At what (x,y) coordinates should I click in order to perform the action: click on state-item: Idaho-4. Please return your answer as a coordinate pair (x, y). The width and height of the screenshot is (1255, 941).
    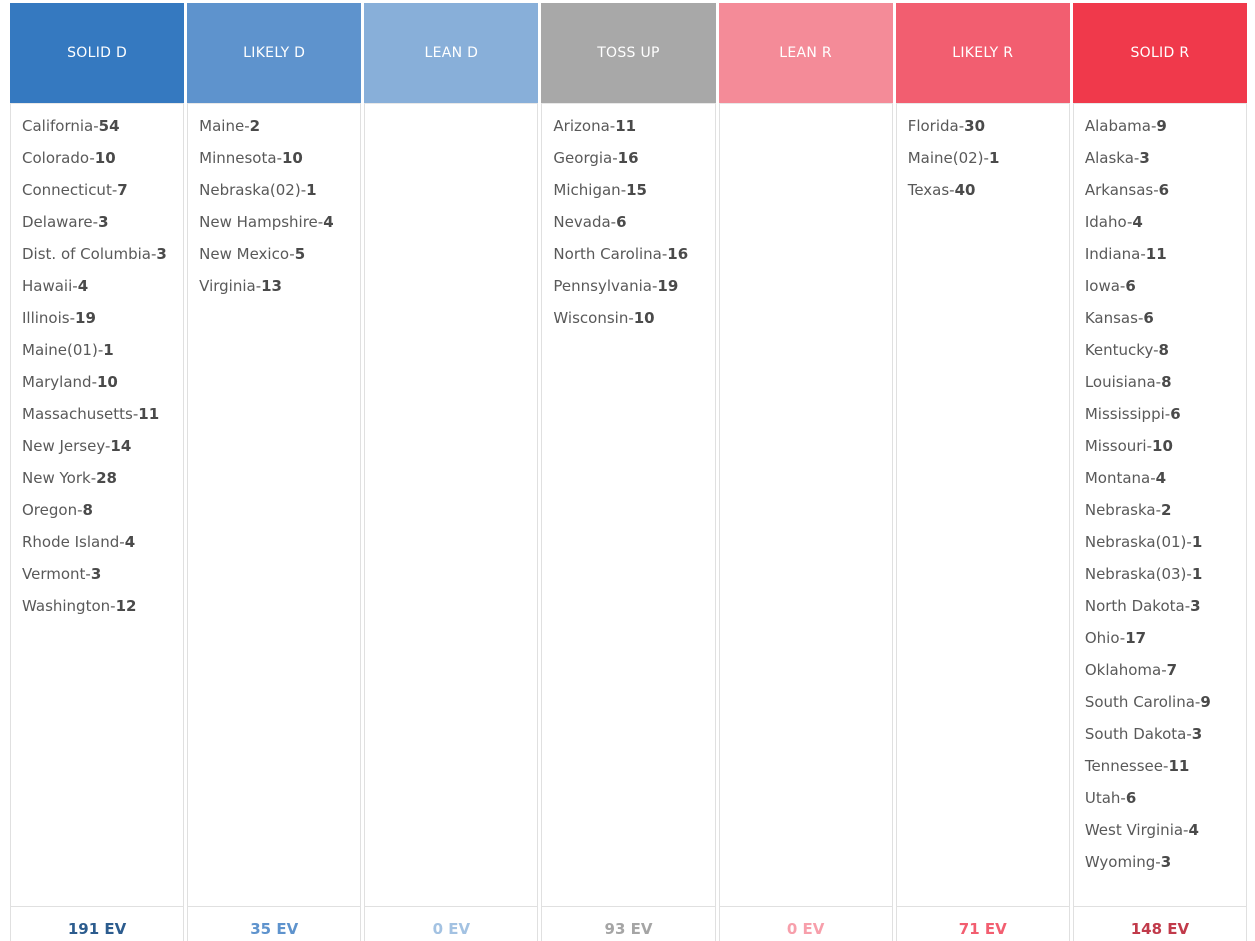
    Looking at the image, I should click on (1160, 222).